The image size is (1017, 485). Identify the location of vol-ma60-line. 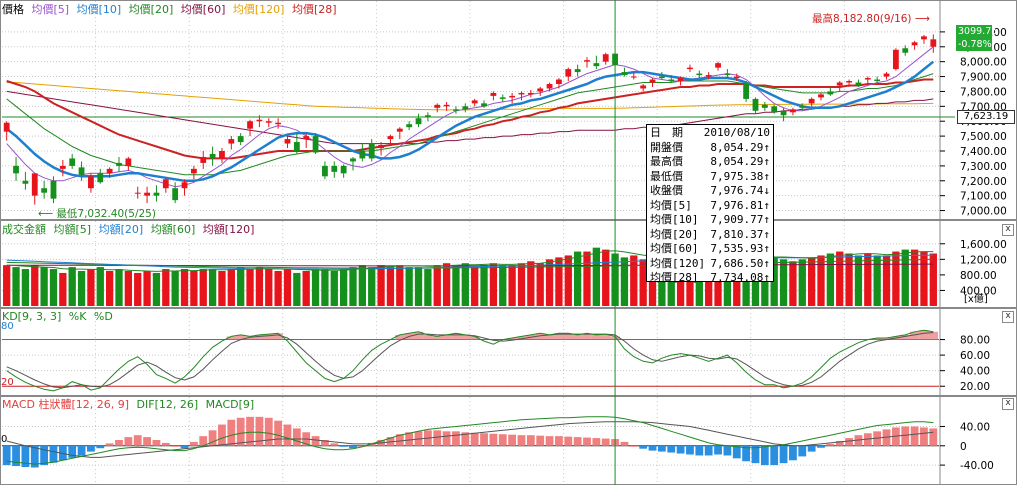
(470, 263).